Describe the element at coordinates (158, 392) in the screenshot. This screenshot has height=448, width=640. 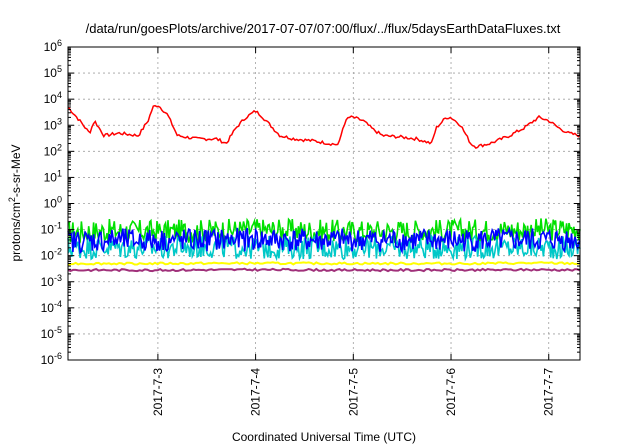
I see `x-tick-label: 2017-7-3` at that location.